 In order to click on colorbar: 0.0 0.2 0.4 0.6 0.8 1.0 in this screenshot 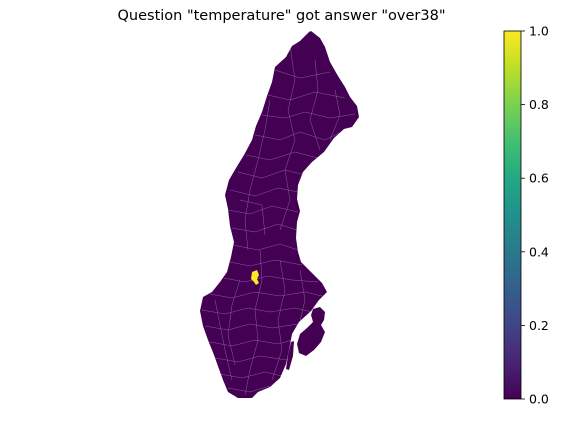, I will do `click(526, 215)`.